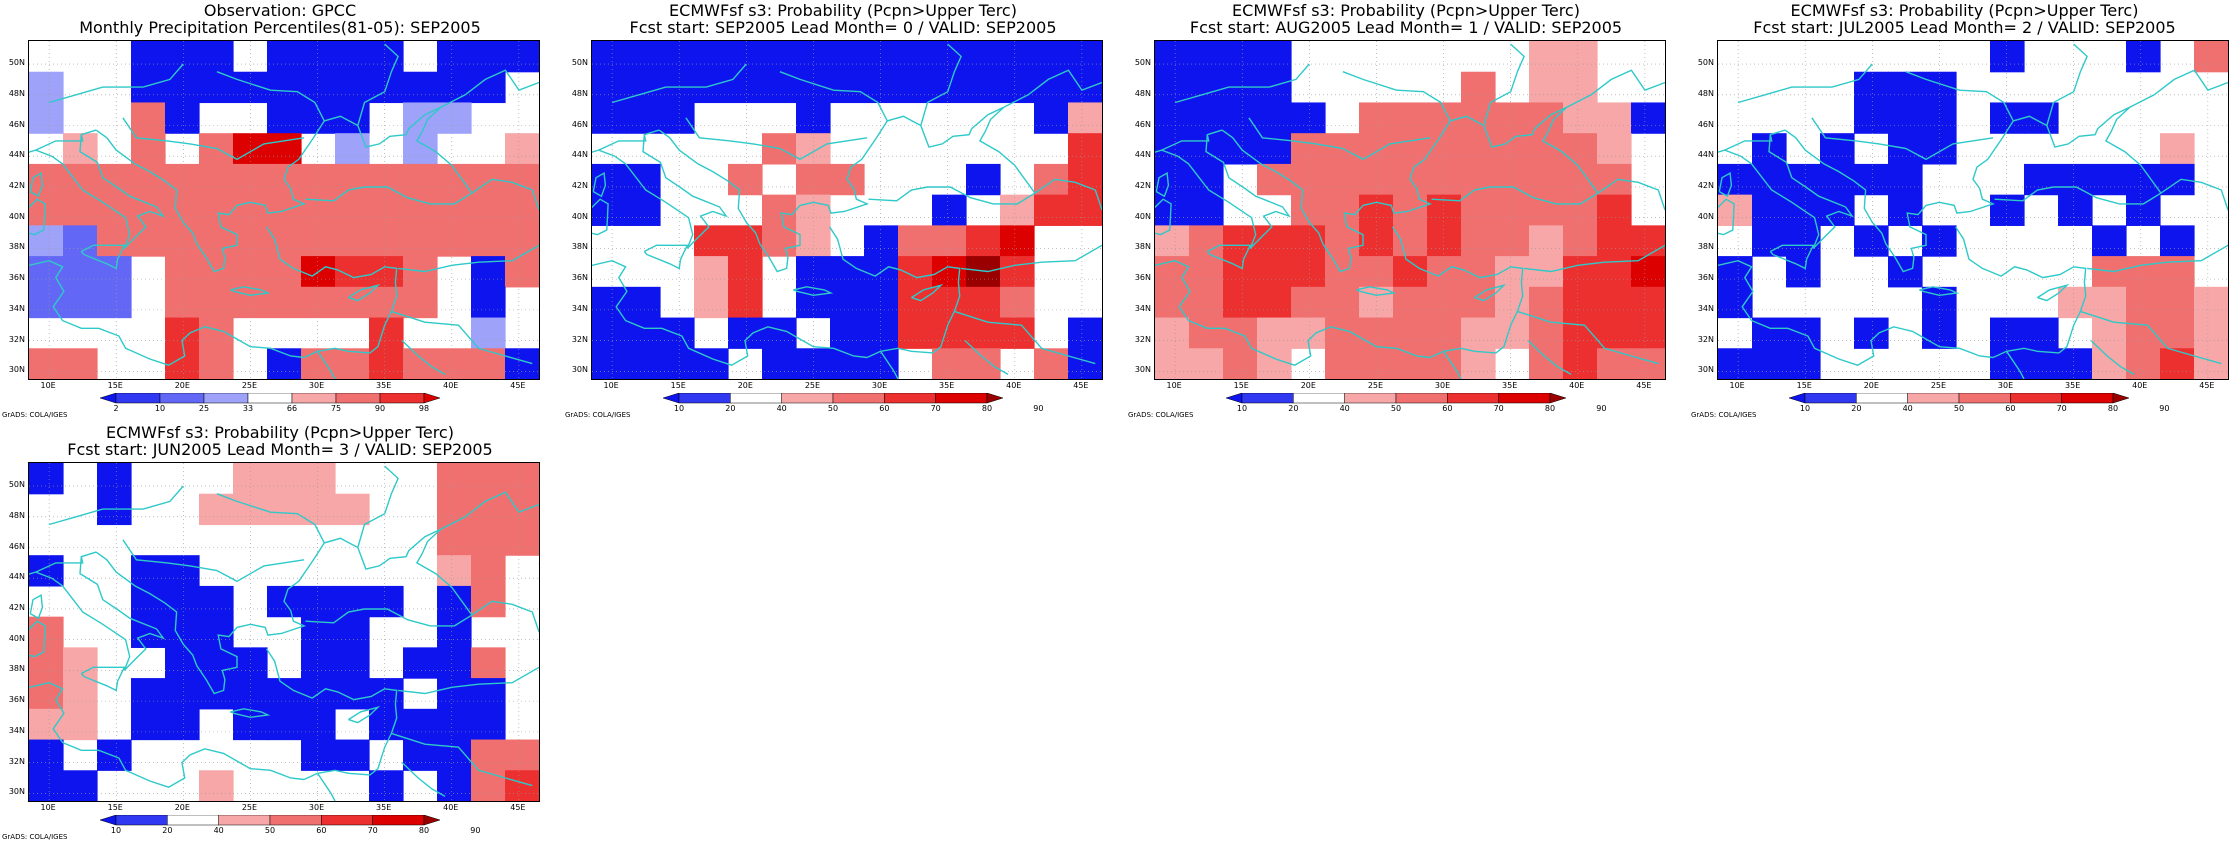 This screenshot has width=2240, height=841. What do you see at coordinates (2061, 408) in the screenshot?
I see `colorbar-label: 70` at bounding box center [2061, 408].